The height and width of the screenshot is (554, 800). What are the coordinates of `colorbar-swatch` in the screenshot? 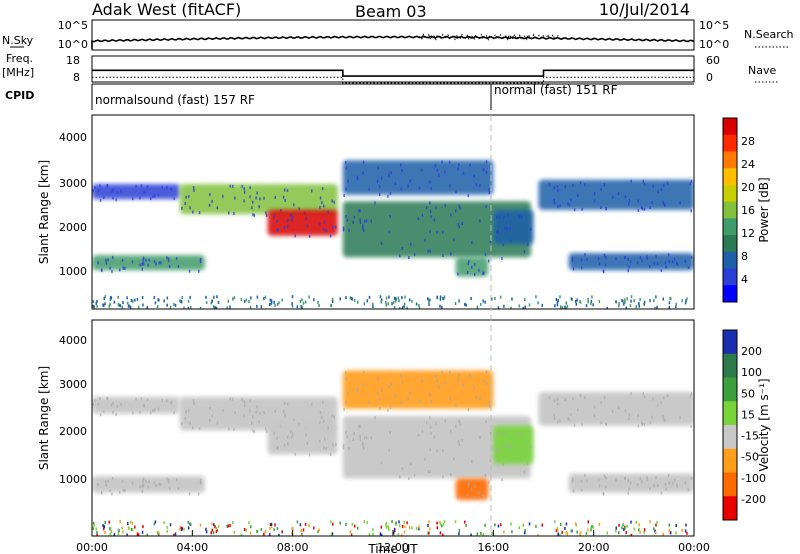 It's located at (730, 389).